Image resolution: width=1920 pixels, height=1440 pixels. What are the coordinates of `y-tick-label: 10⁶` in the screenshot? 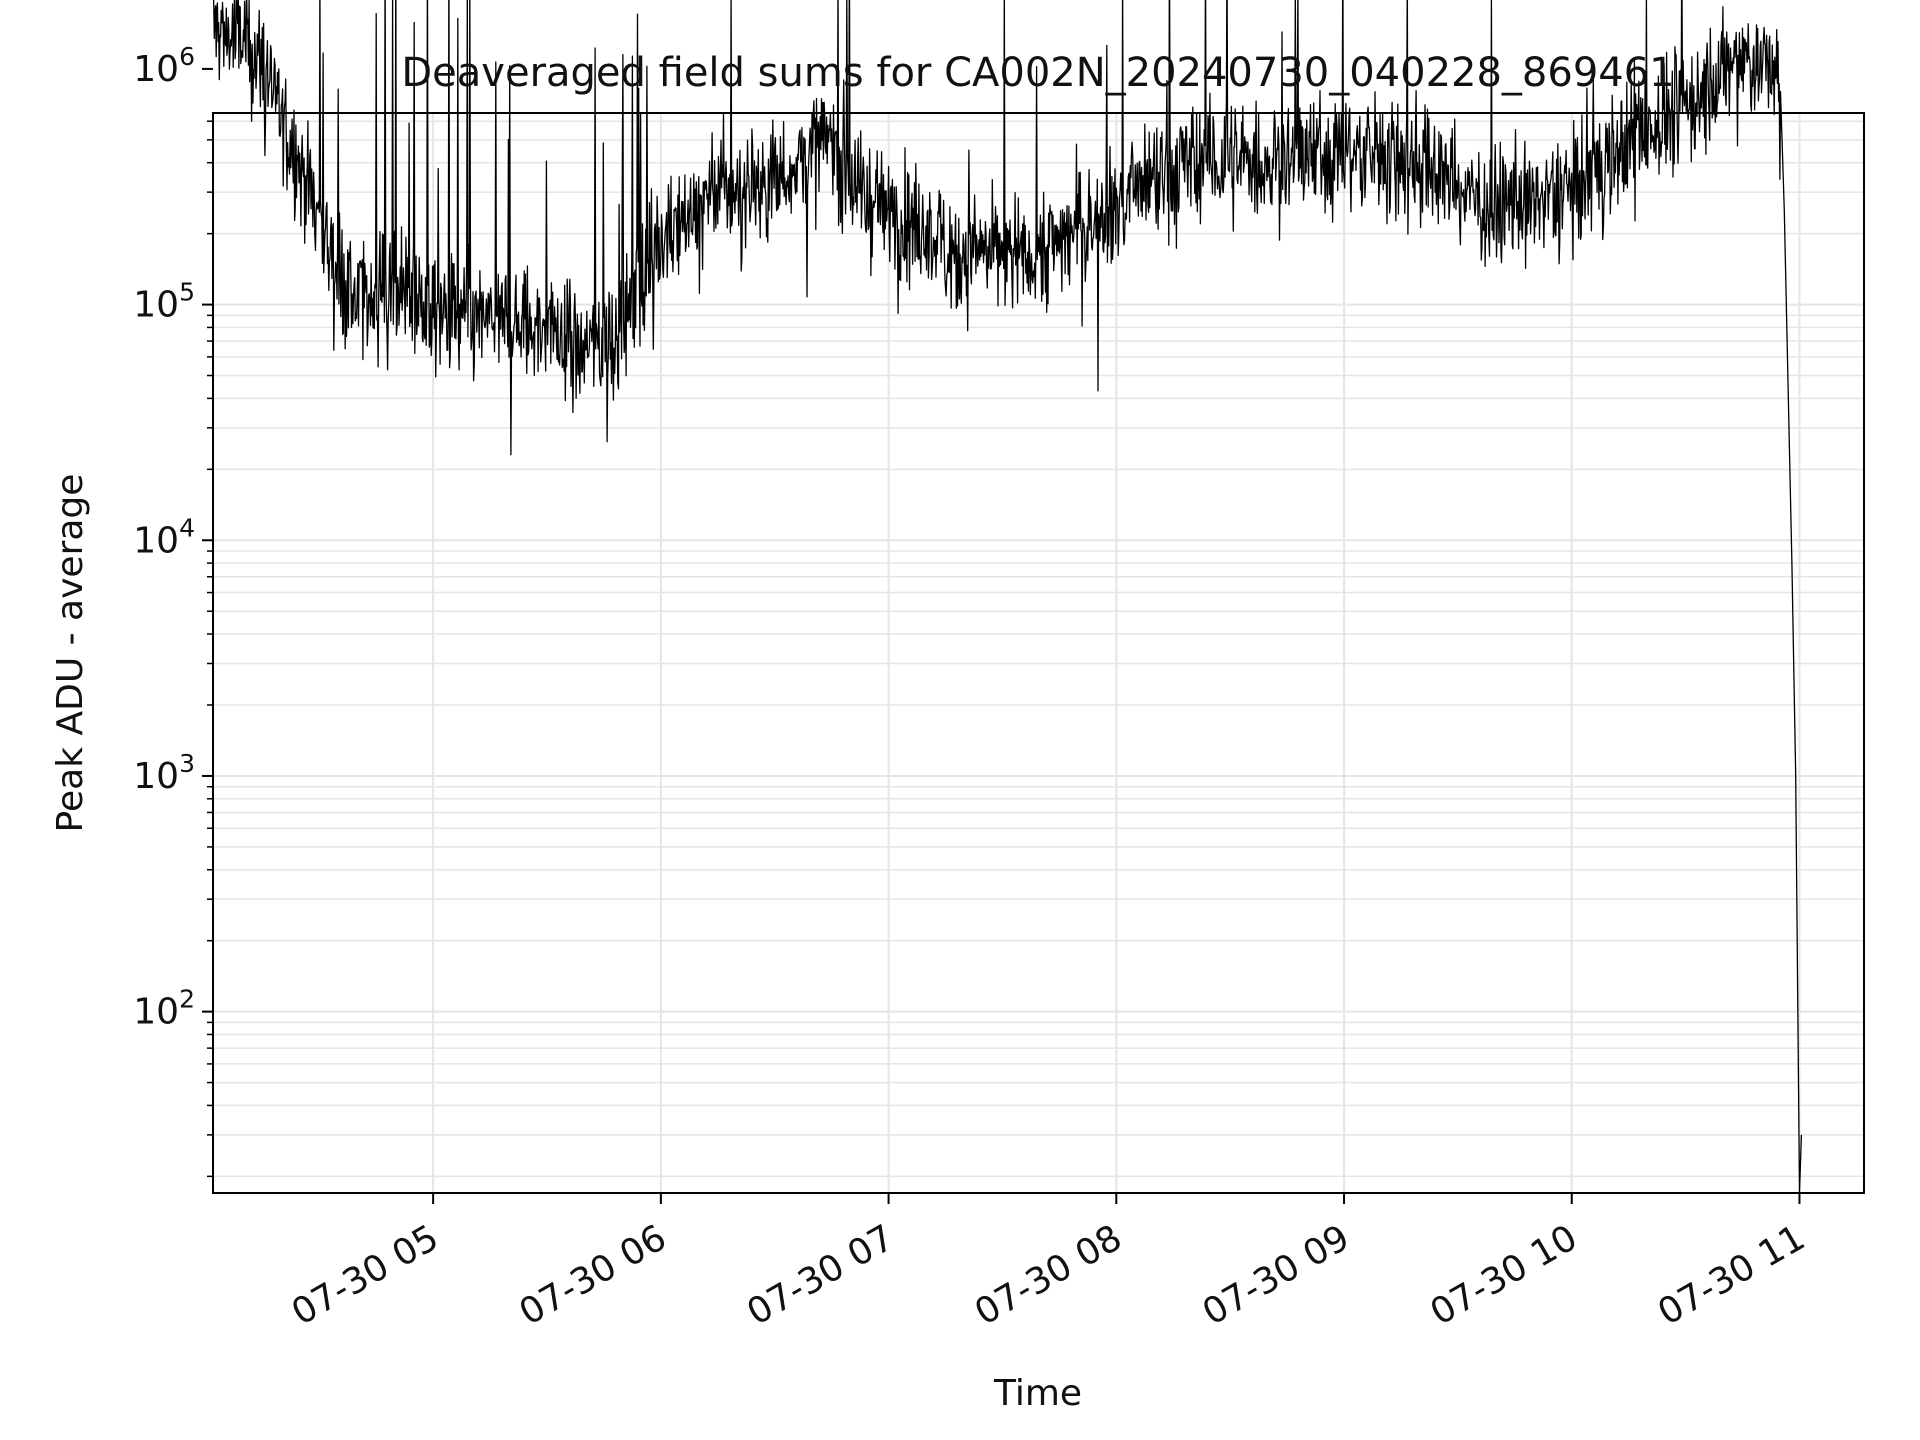 It's located at (164, 66).